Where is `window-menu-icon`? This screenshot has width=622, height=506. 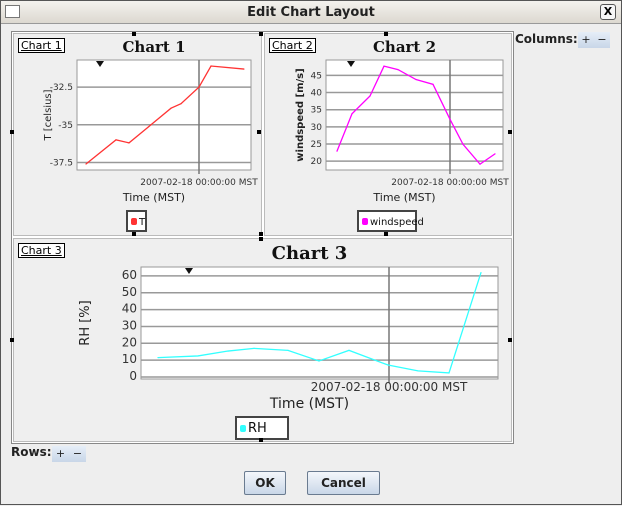 window-menu-icon is located at coordinates (12, 11).